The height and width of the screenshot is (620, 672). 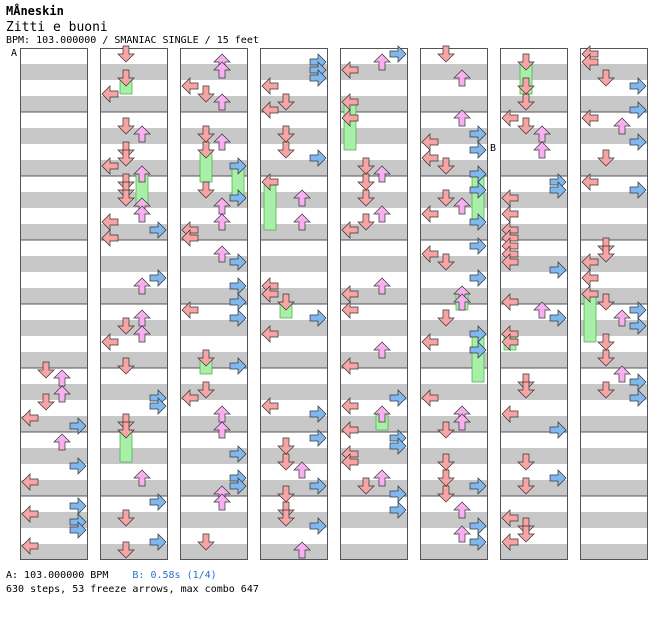 I want to click on song-title: Zitti e buoni, so click(x=57, y=27).